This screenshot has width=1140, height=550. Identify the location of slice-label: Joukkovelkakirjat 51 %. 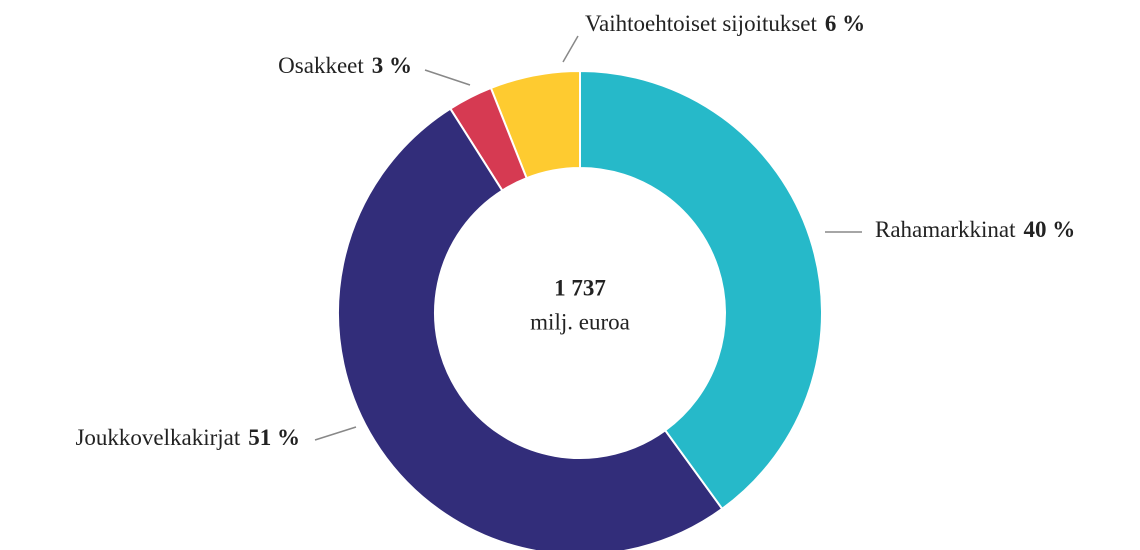
(187, 437).